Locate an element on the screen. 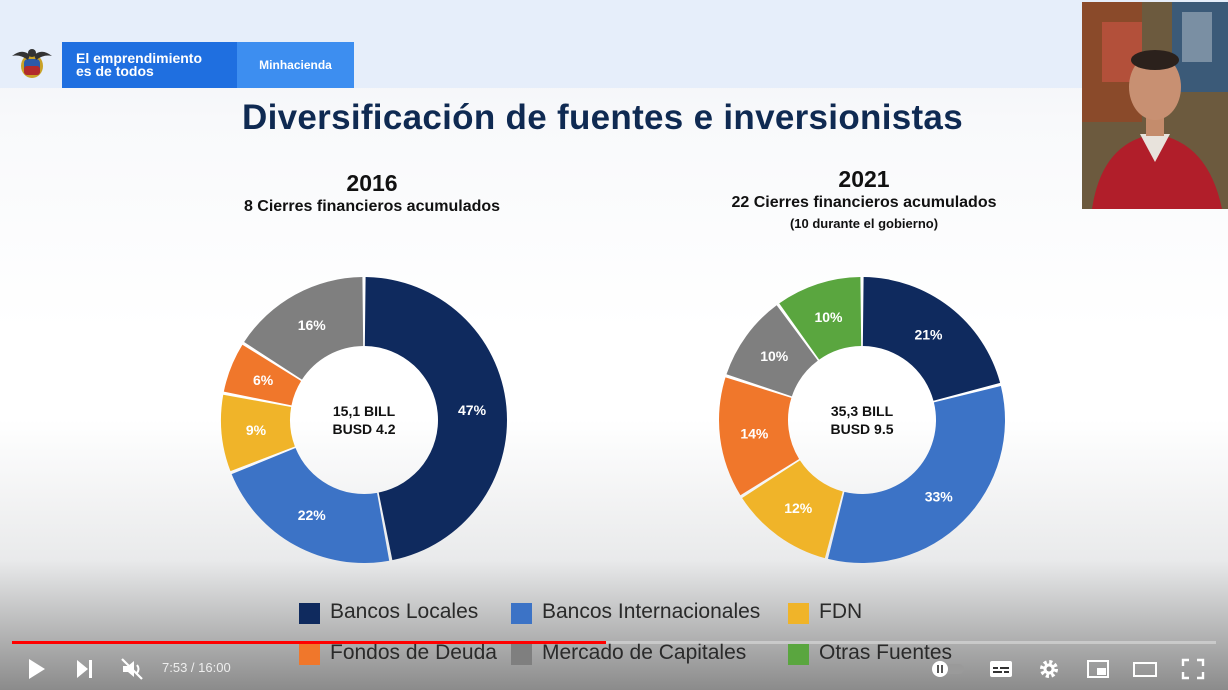 The height and width of the screenshot is (690, 1228). legend-swatch-fdn is located at coordinates (798, 613).